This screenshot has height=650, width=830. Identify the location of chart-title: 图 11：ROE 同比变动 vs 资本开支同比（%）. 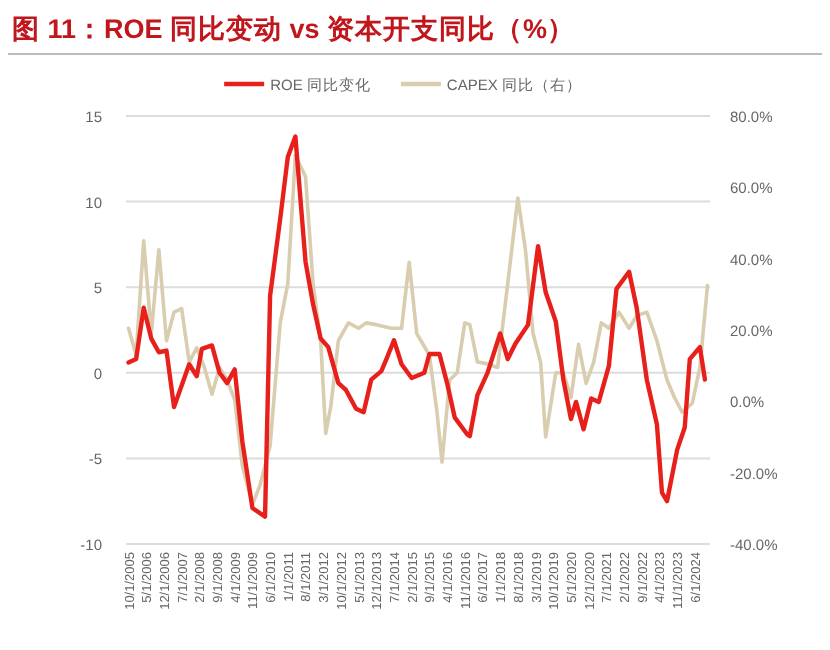
(294, 28).